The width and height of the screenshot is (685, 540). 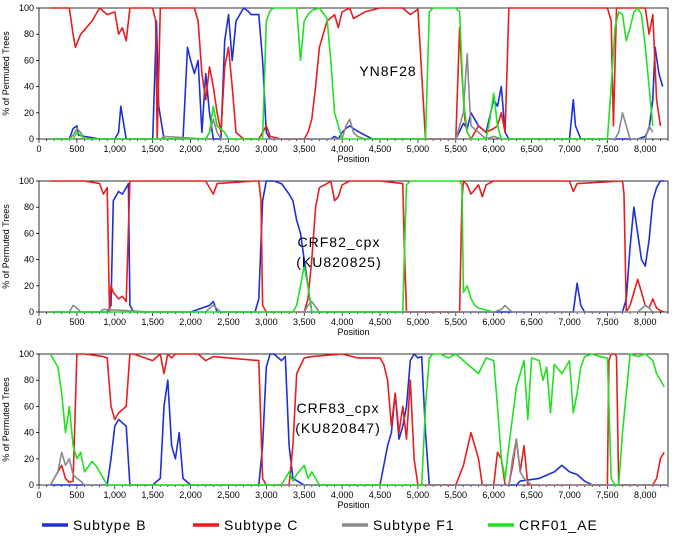 I want to click on legend-label: Subtype F1, so click(x=414, y=525).